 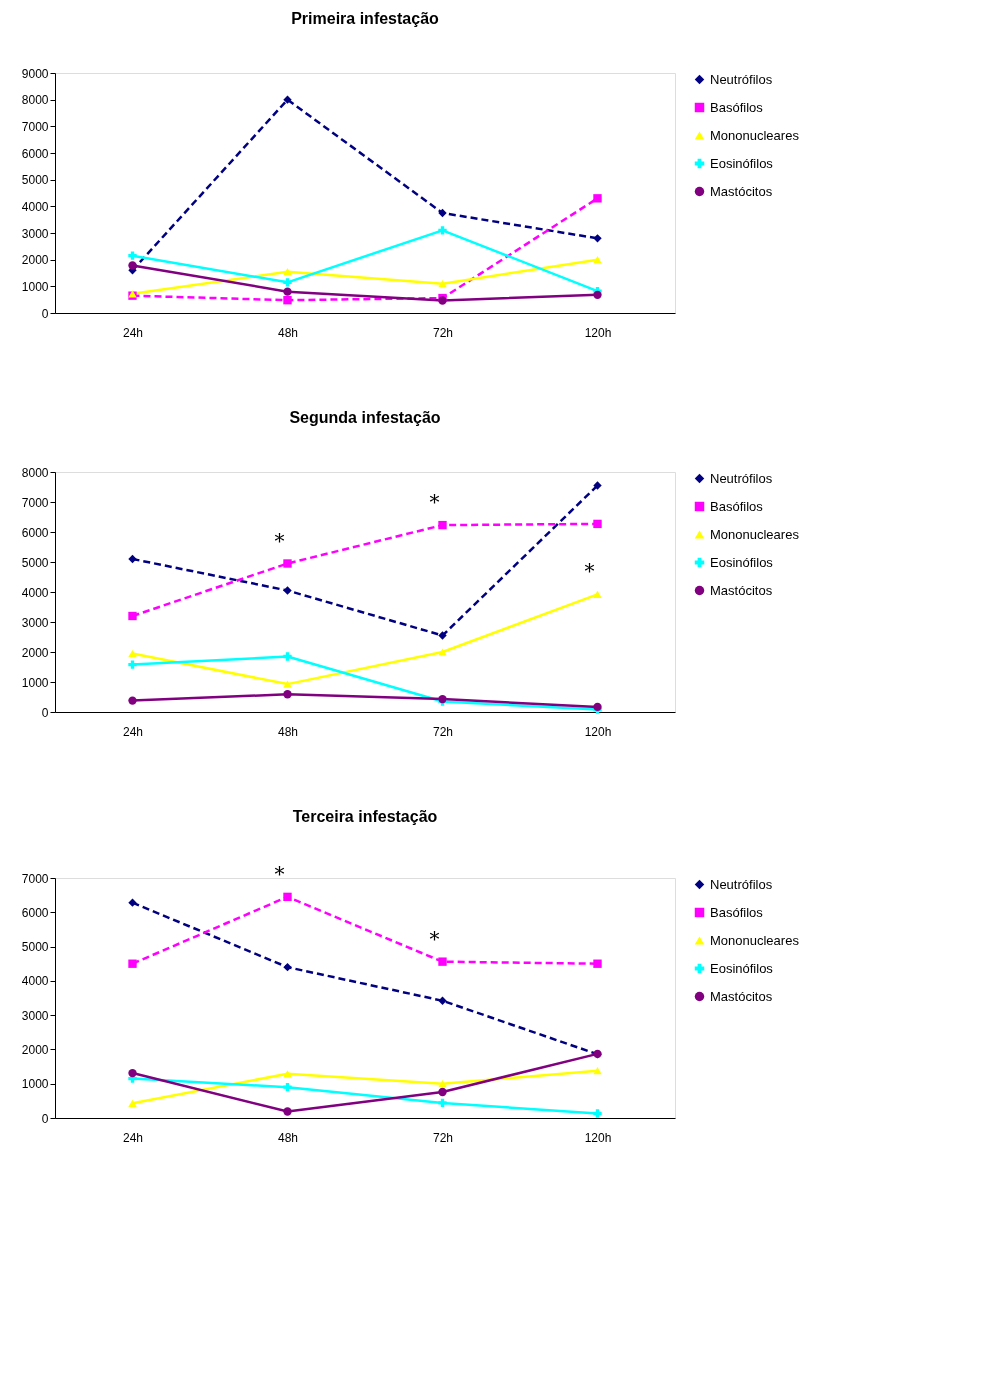 What do you see at coordinates (35, 73) in the screenshot?
I see `y-tick-label: 9000` at bounding box center [35, 73].